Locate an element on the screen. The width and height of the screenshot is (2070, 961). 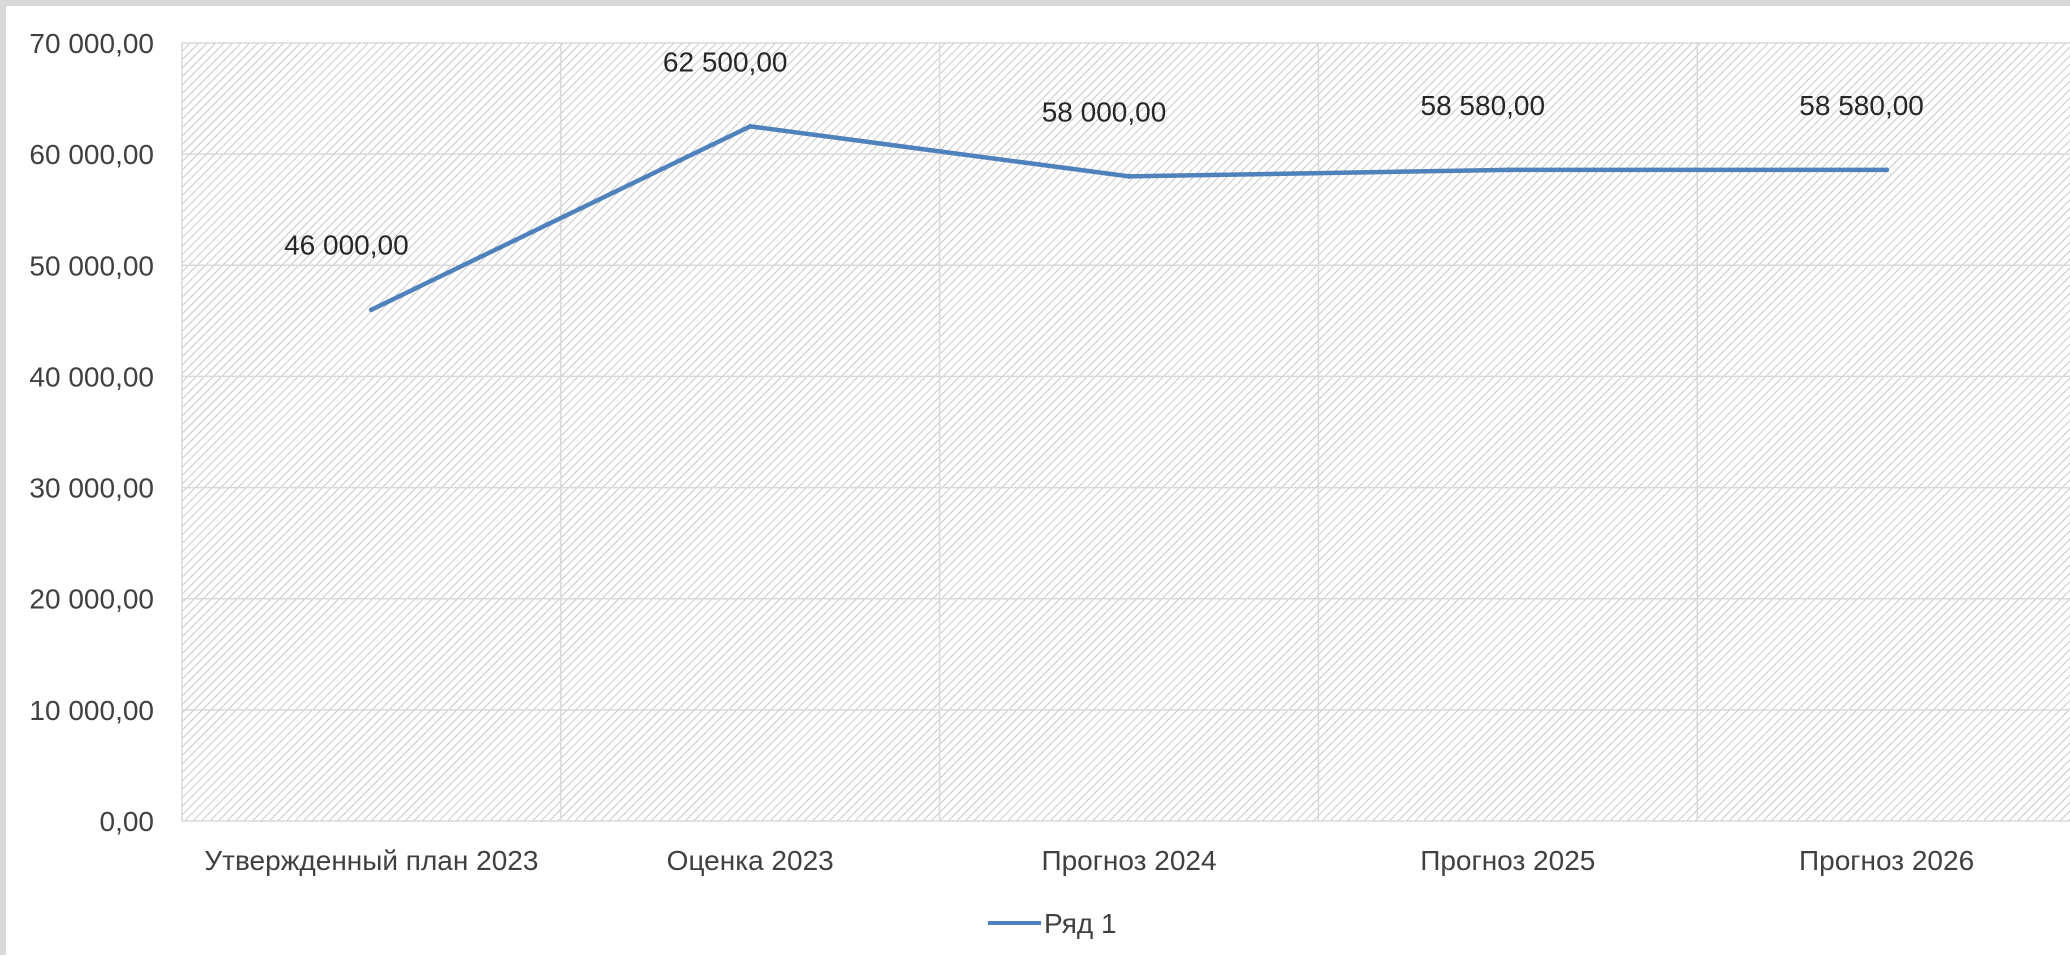
x-tick-label: Прогноз 2025 is located at coordinates (1507, 860).